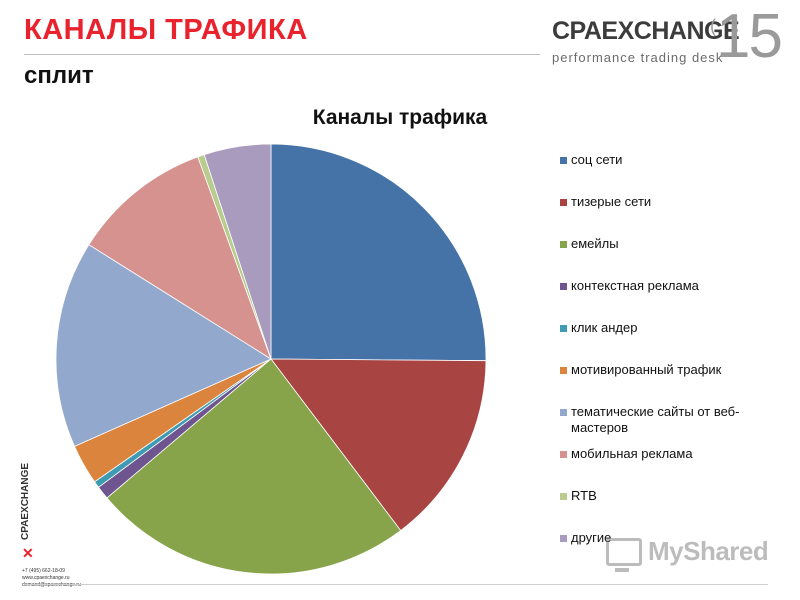  I want to click on legend-label-7: мобильная реклама, so click(632, 453).